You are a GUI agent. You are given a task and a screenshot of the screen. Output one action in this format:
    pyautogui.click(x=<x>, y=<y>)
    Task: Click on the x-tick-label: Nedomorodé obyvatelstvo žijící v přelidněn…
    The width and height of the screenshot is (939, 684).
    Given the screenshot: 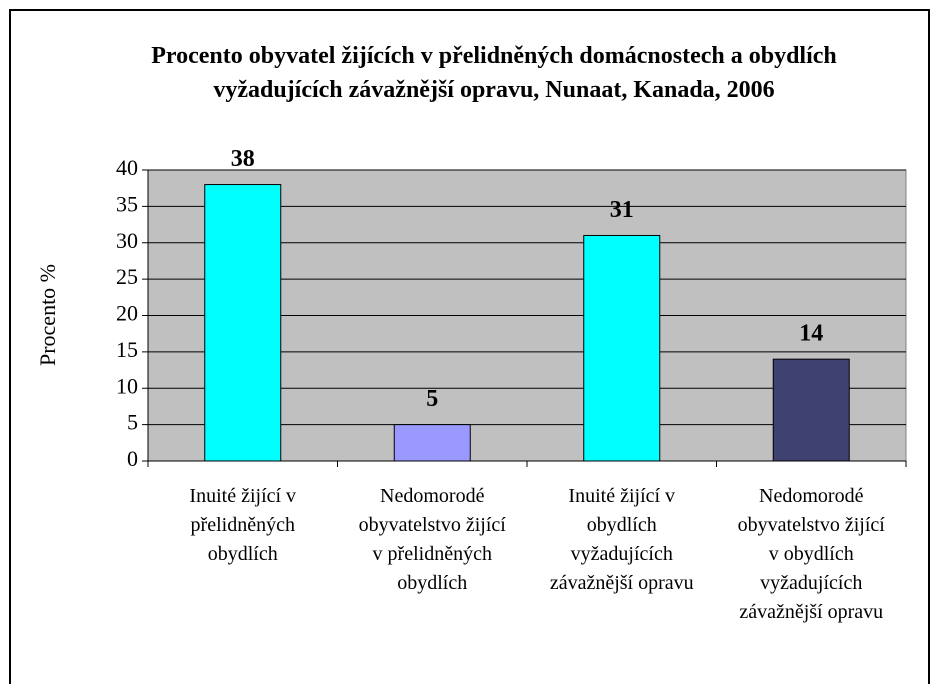 What is the action you would take?
    pyautogui.click(x=433, y=539)
    